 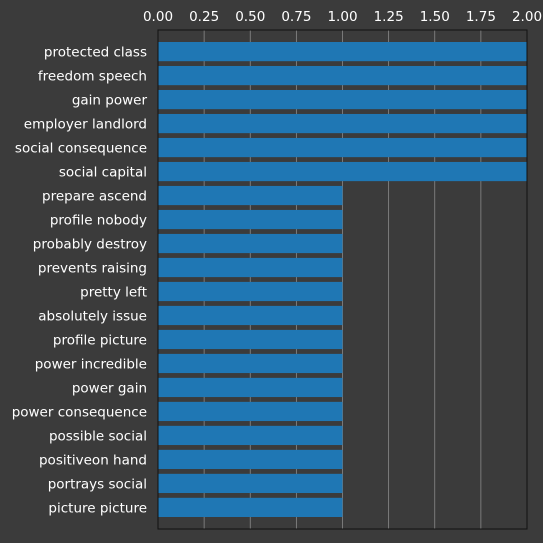 I want to click on category-label: positiveon hand, so click(x=93, y=460).